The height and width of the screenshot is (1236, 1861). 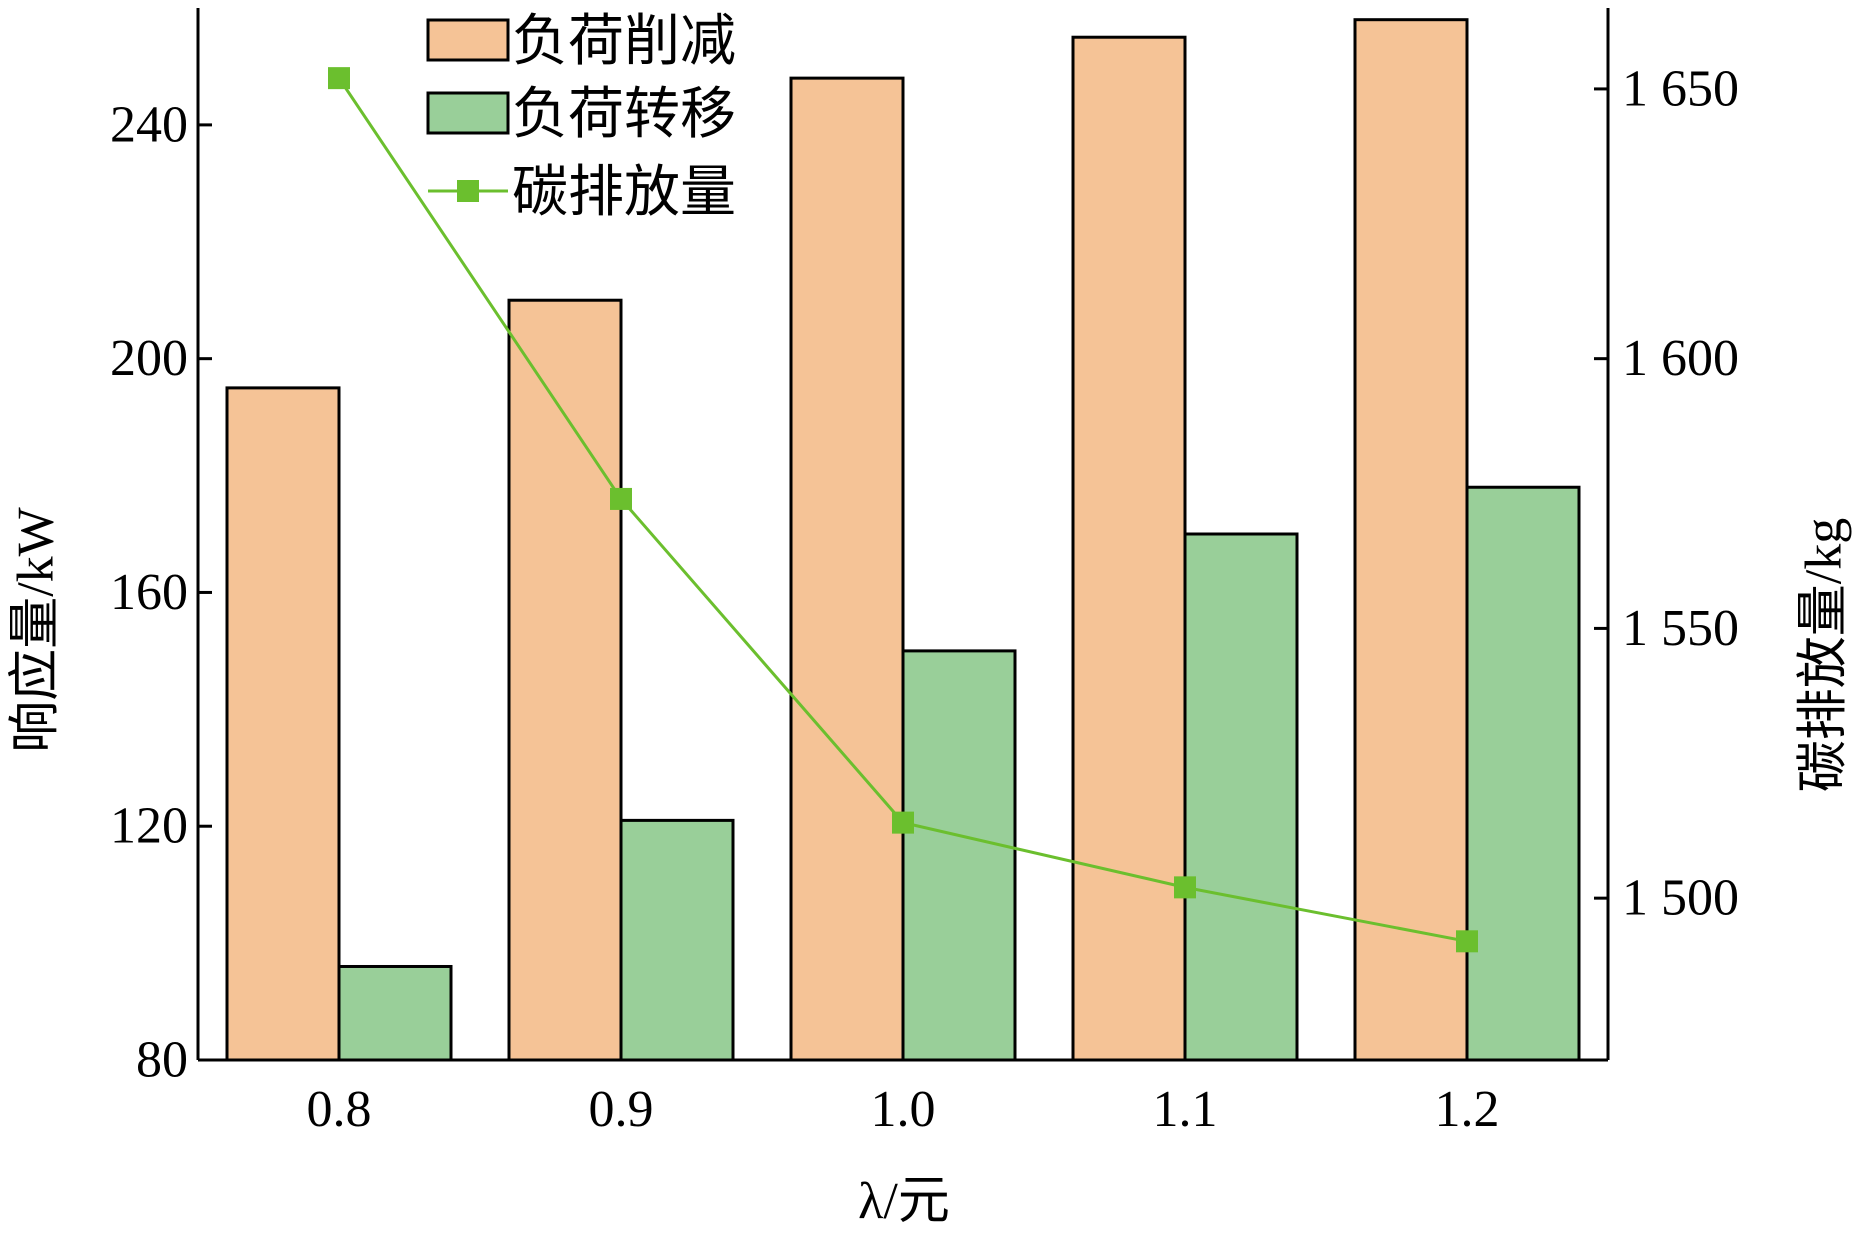 I want to click on bar-series1-1.0, so click(x=959, y=855).